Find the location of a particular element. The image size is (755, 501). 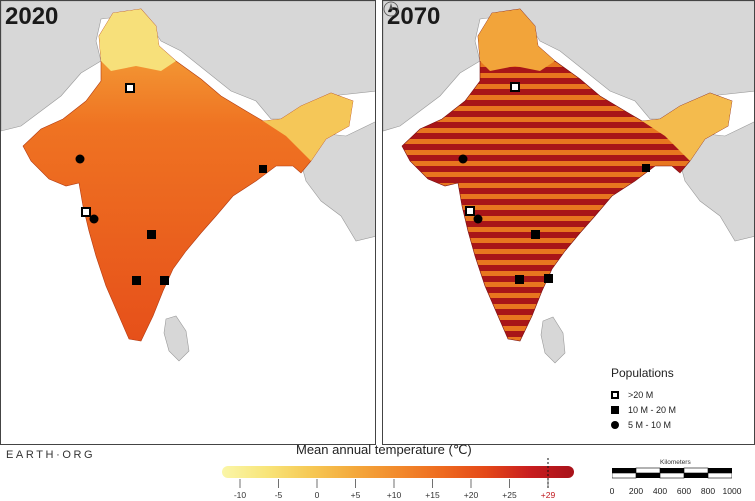

scale-tick-label: 800 is located at coordinates (708, 491).